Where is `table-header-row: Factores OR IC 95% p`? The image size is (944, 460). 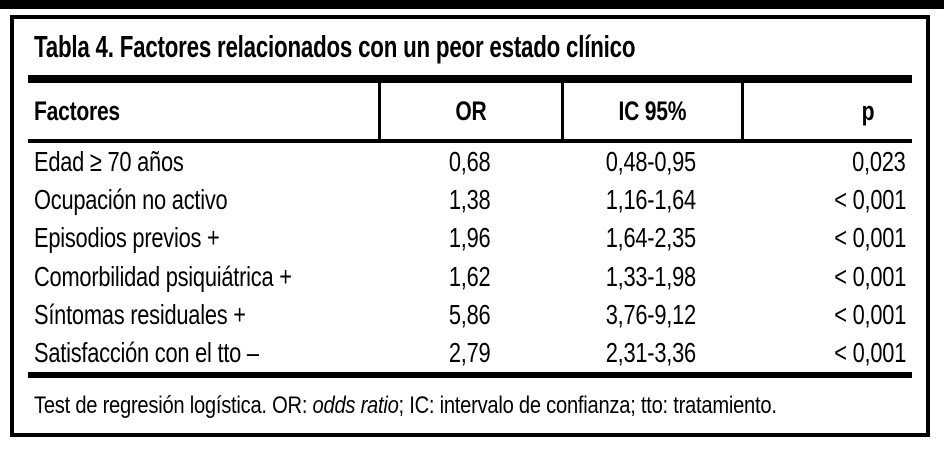 table-header-row: Factores OR IC 95% p is located at coordinates (470, 111).